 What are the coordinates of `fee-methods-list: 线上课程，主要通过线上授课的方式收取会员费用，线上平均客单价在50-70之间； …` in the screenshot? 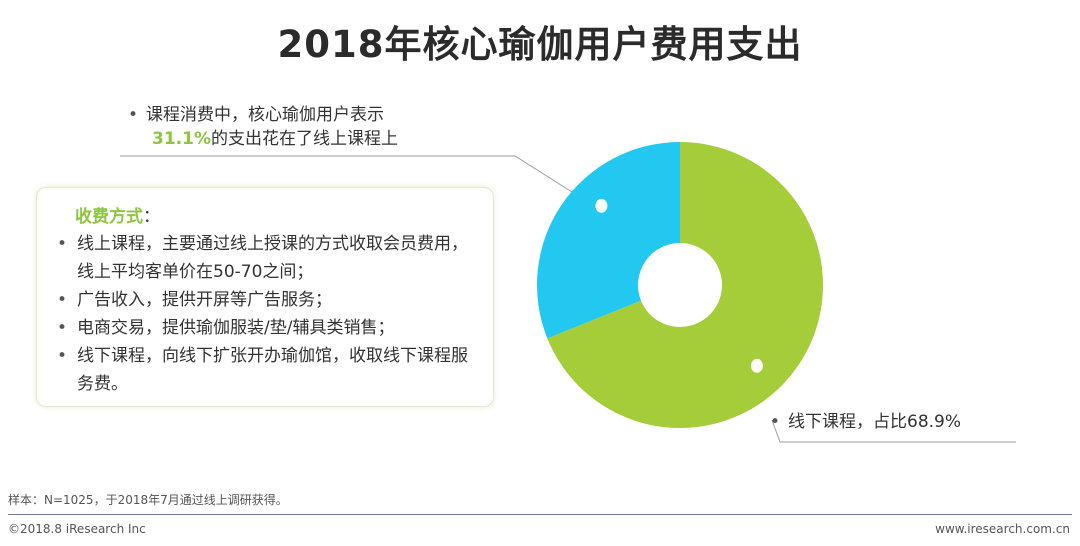 It's located at (267, 314).